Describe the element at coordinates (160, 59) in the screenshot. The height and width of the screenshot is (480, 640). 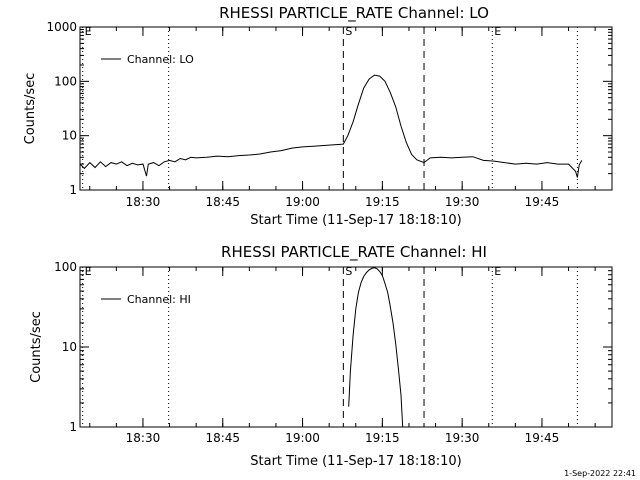
I see `legend-entry: Channel: LO` at that location.